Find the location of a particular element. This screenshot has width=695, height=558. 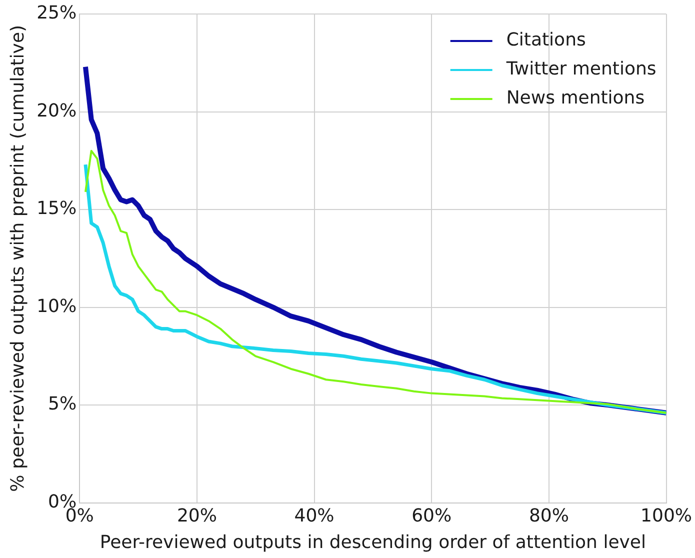

y-tick-label: 20% is located at coordinates (56, 111).